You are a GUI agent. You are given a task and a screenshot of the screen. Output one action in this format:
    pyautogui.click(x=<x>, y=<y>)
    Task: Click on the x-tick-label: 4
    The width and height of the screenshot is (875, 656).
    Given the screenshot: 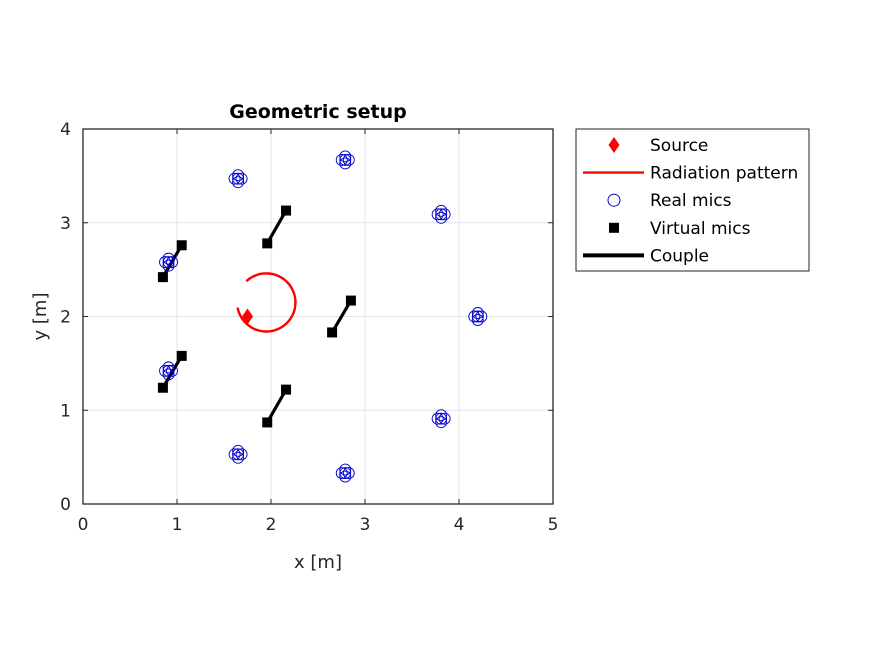 What is the action you would take?
    pyautogui.click(x=459, y=525)
    